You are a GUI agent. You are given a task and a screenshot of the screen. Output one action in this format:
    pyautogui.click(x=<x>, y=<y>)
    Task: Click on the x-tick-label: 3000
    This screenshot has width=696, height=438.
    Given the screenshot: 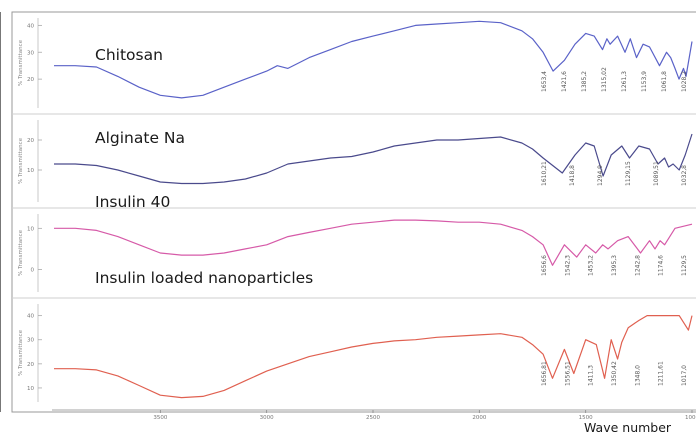 What is the action you would take?
    pyautogui.click(x=267, y=418)
    